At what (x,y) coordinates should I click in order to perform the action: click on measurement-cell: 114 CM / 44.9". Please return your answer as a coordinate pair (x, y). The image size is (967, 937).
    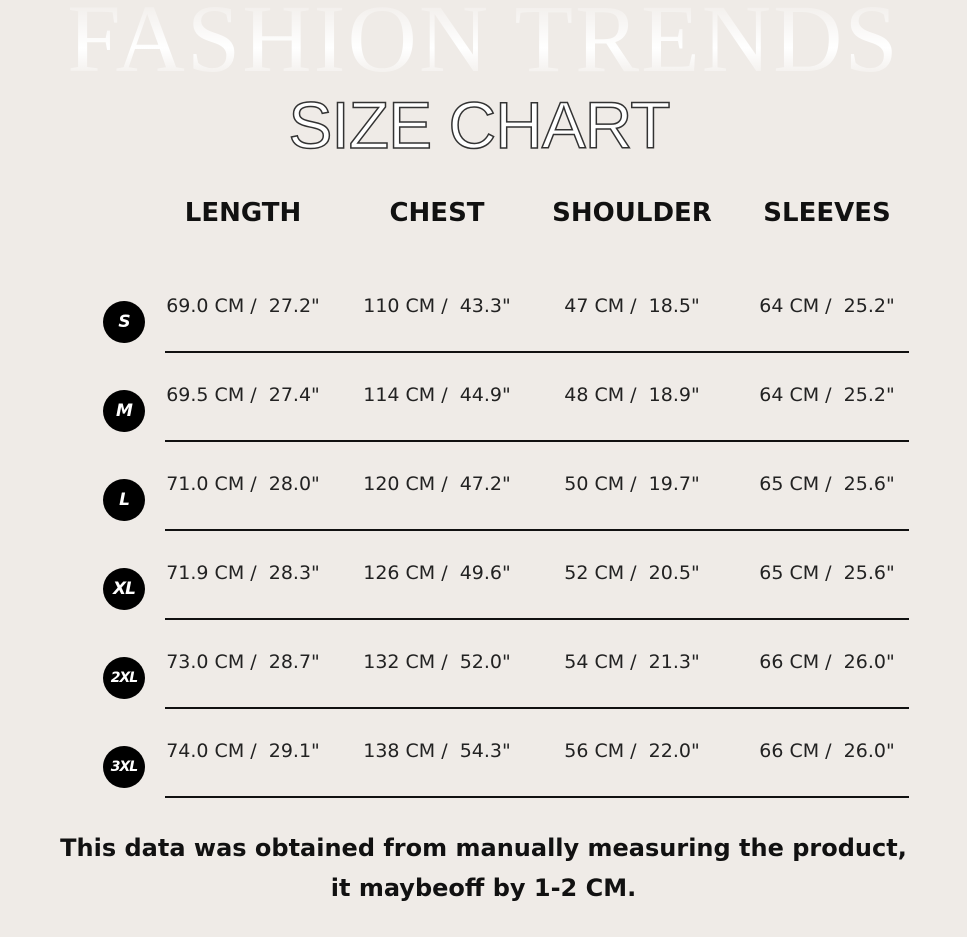
    Looking at the image, I should click on (437, 395).